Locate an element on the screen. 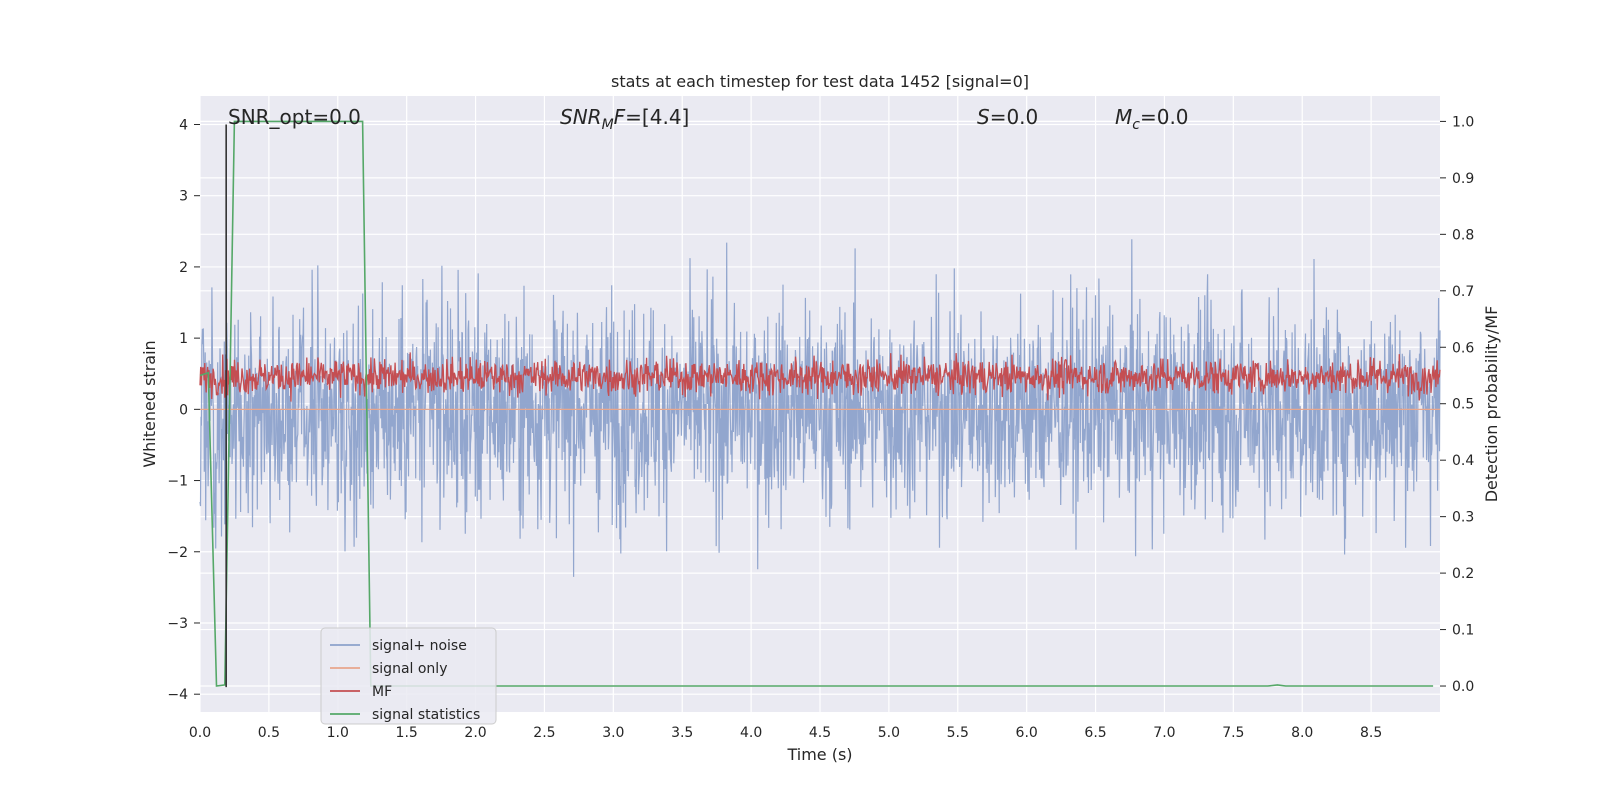 The height and width of the screenshot is (800, 1600). y-right-tick-label: 0.4 is located at coordinates (1463, 461).